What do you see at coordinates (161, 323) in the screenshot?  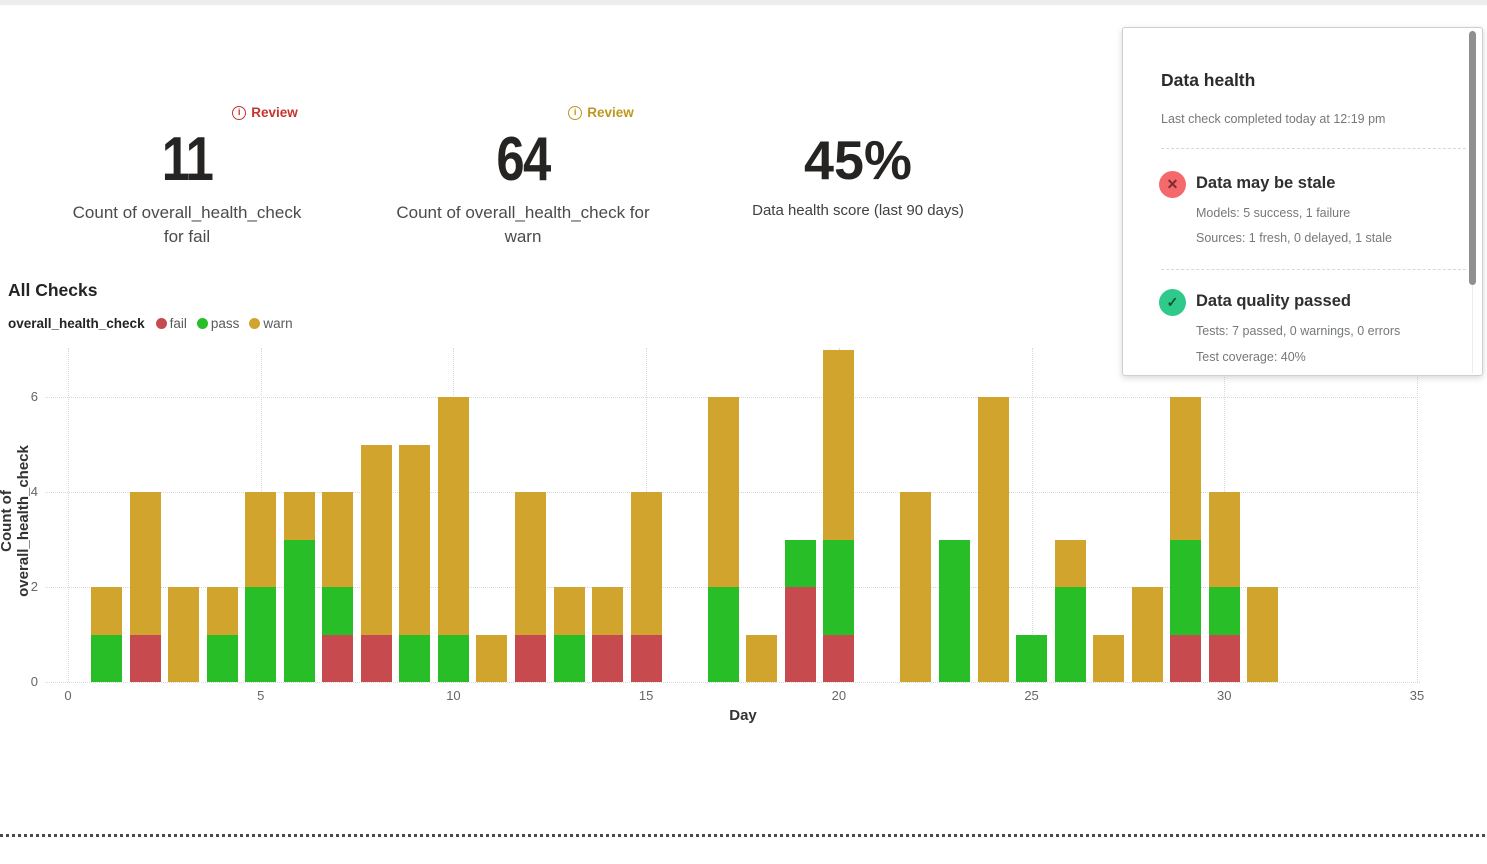 I see `fail-dot-icon` at bounding box center [161, 323].